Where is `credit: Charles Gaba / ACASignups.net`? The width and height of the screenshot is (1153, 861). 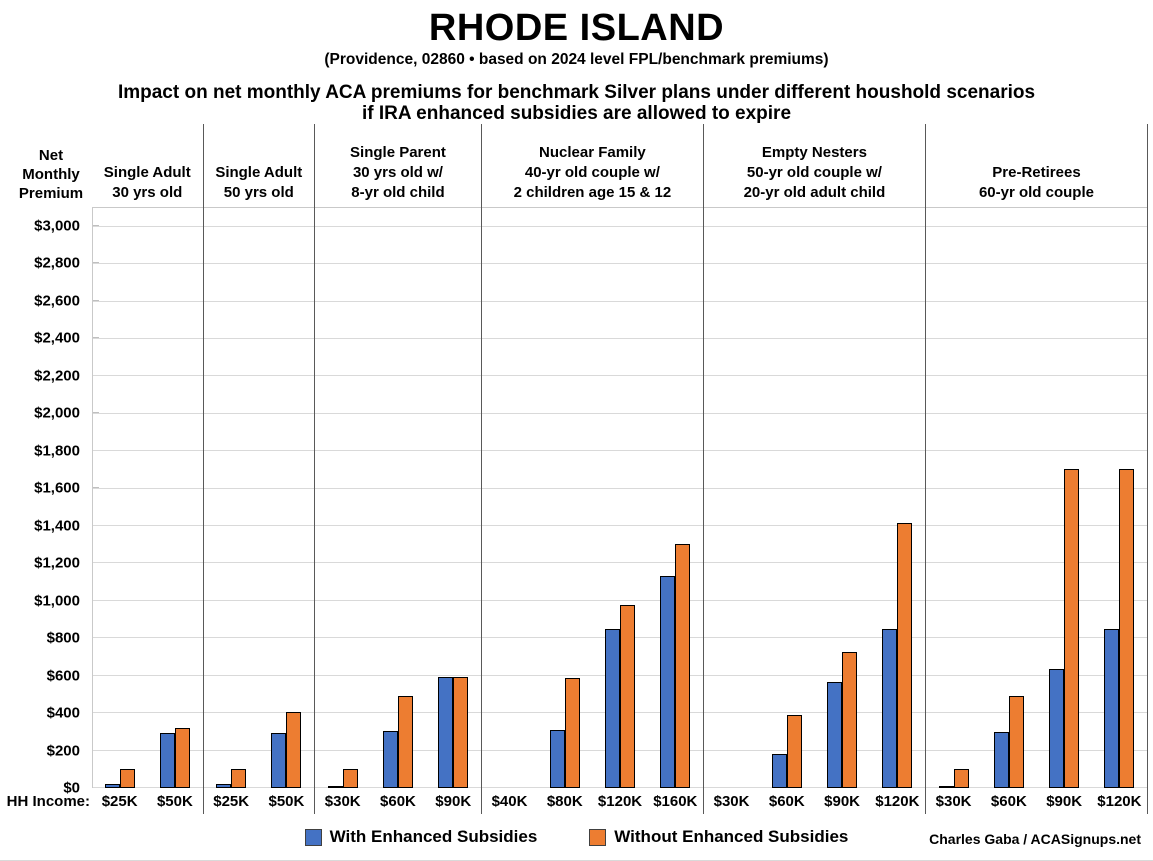
credit: Charles Gaba / ACASignups.net is located at coordinates (1035, 839).